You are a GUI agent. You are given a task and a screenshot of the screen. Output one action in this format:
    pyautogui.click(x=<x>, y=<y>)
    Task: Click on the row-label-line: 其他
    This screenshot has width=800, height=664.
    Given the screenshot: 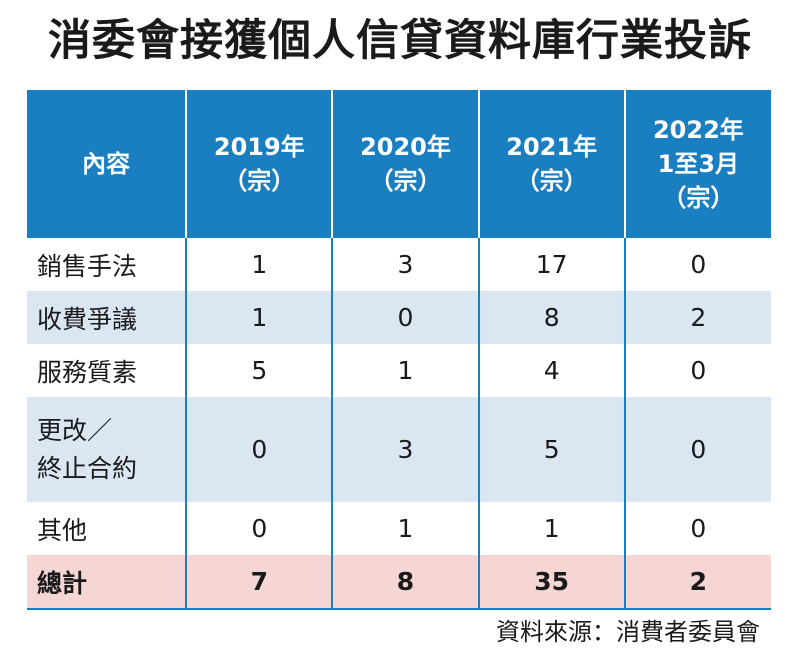 What is the action you would take?
    pyautogui.click(x=62, y=530)
    